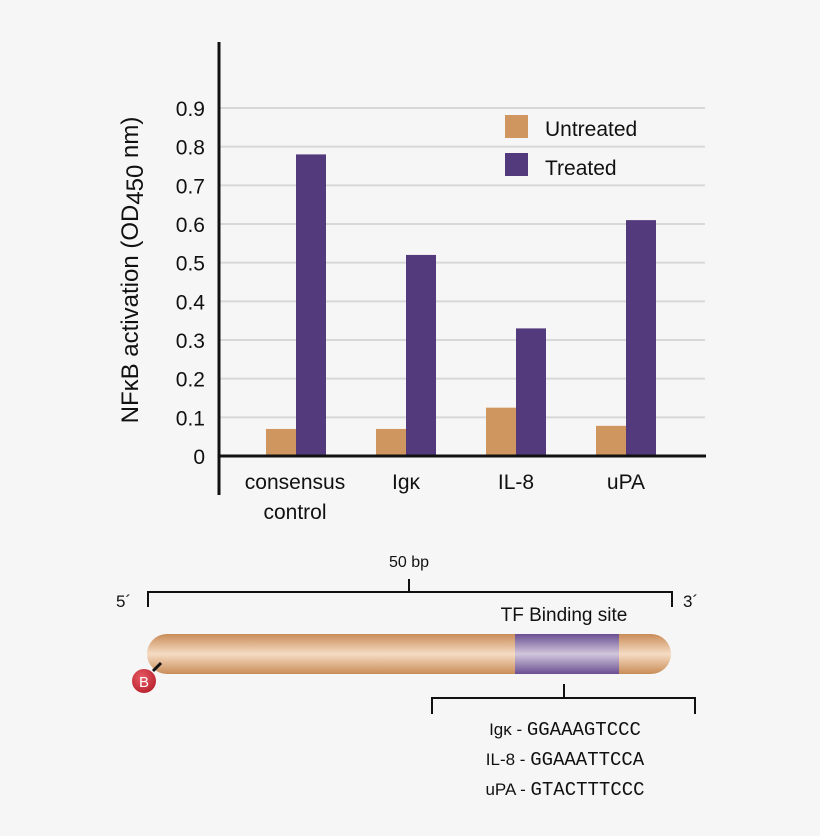  Describe the element at coordinates (507, 789) in the screenshot. I see `sequence-name: uPA -` at that location.